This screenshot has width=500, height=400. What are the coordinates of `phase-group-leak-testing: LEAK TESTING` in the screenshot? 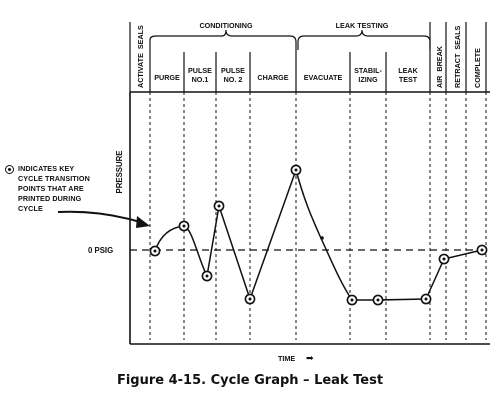 It's located at (362, 25).